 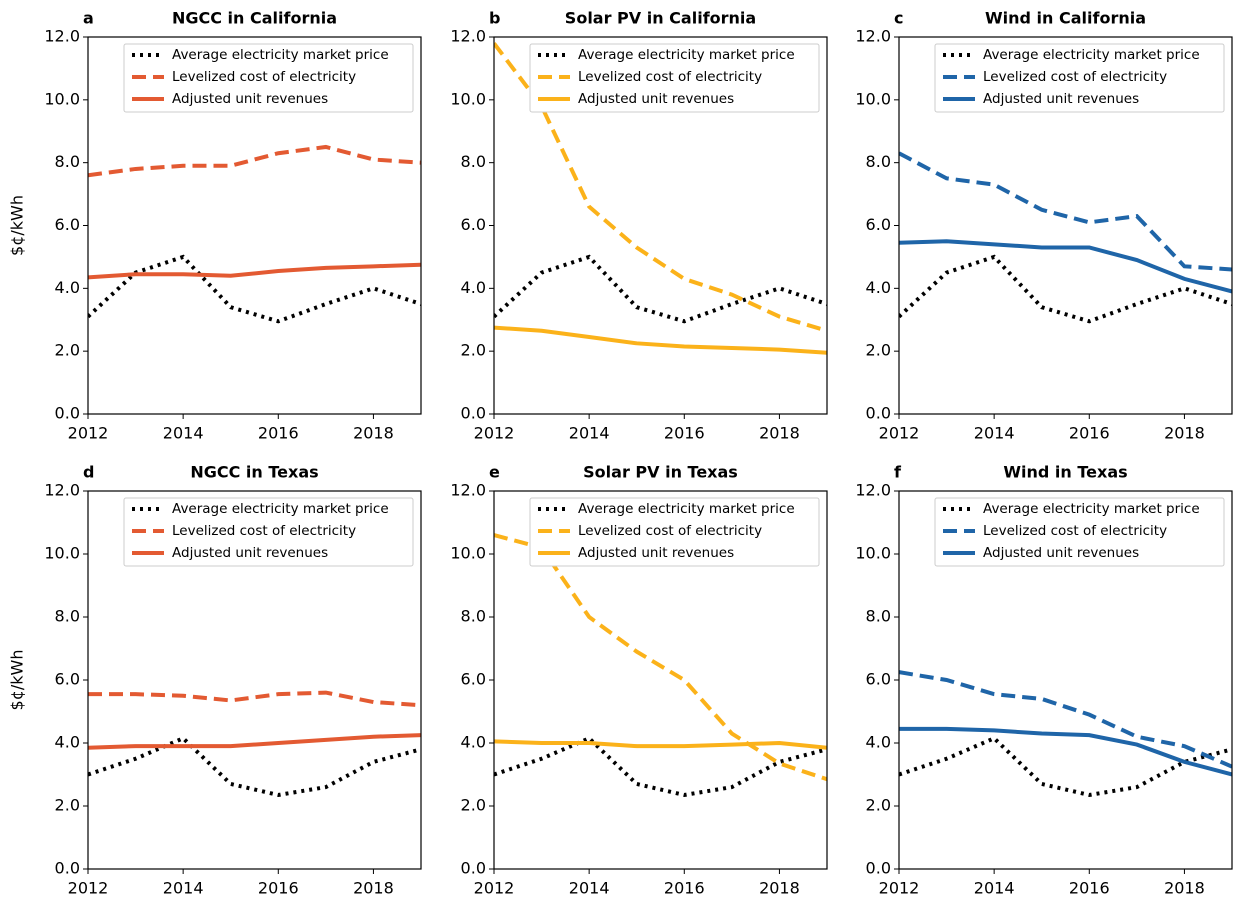 What do you see at coordinates (494, 18) in the screenshot?
I see `panel-label: b` at bounding box center [494, 18].